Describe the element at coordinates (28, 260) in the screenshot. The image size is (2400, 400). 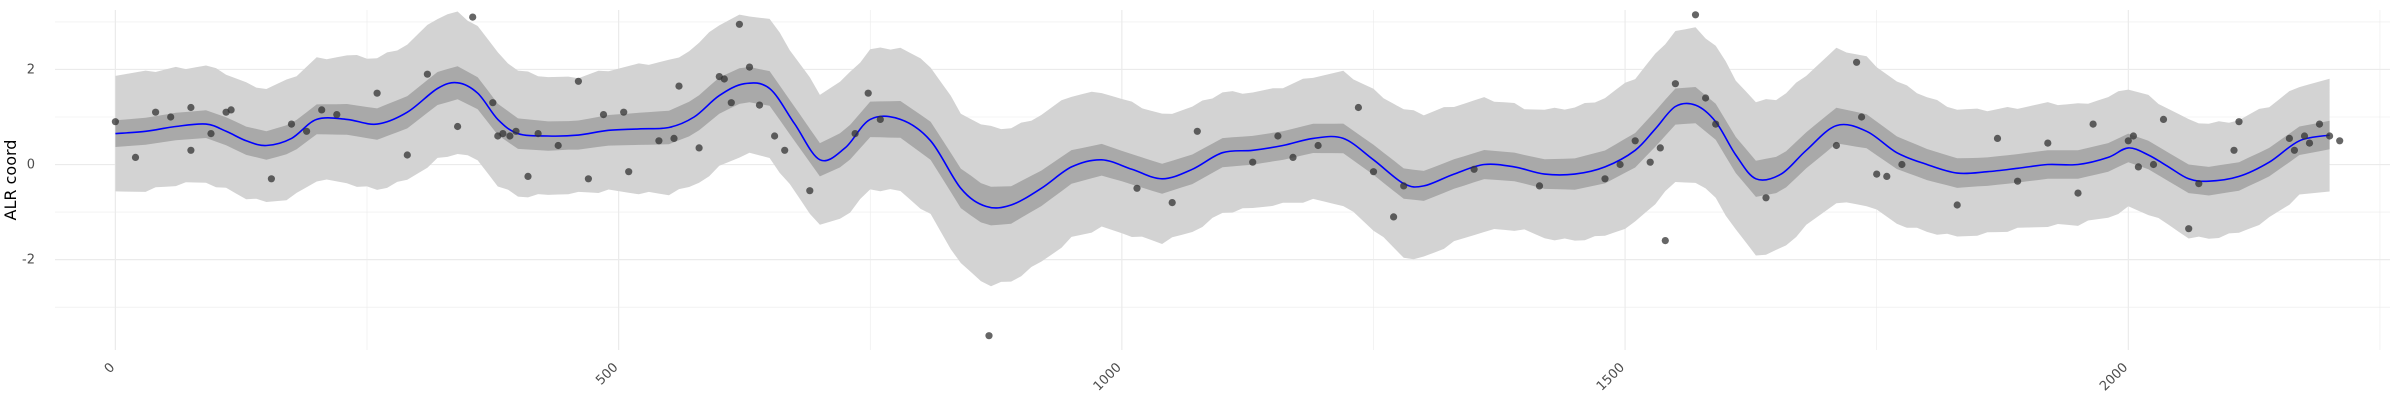
I see `y-tick-label: -2` at that location.